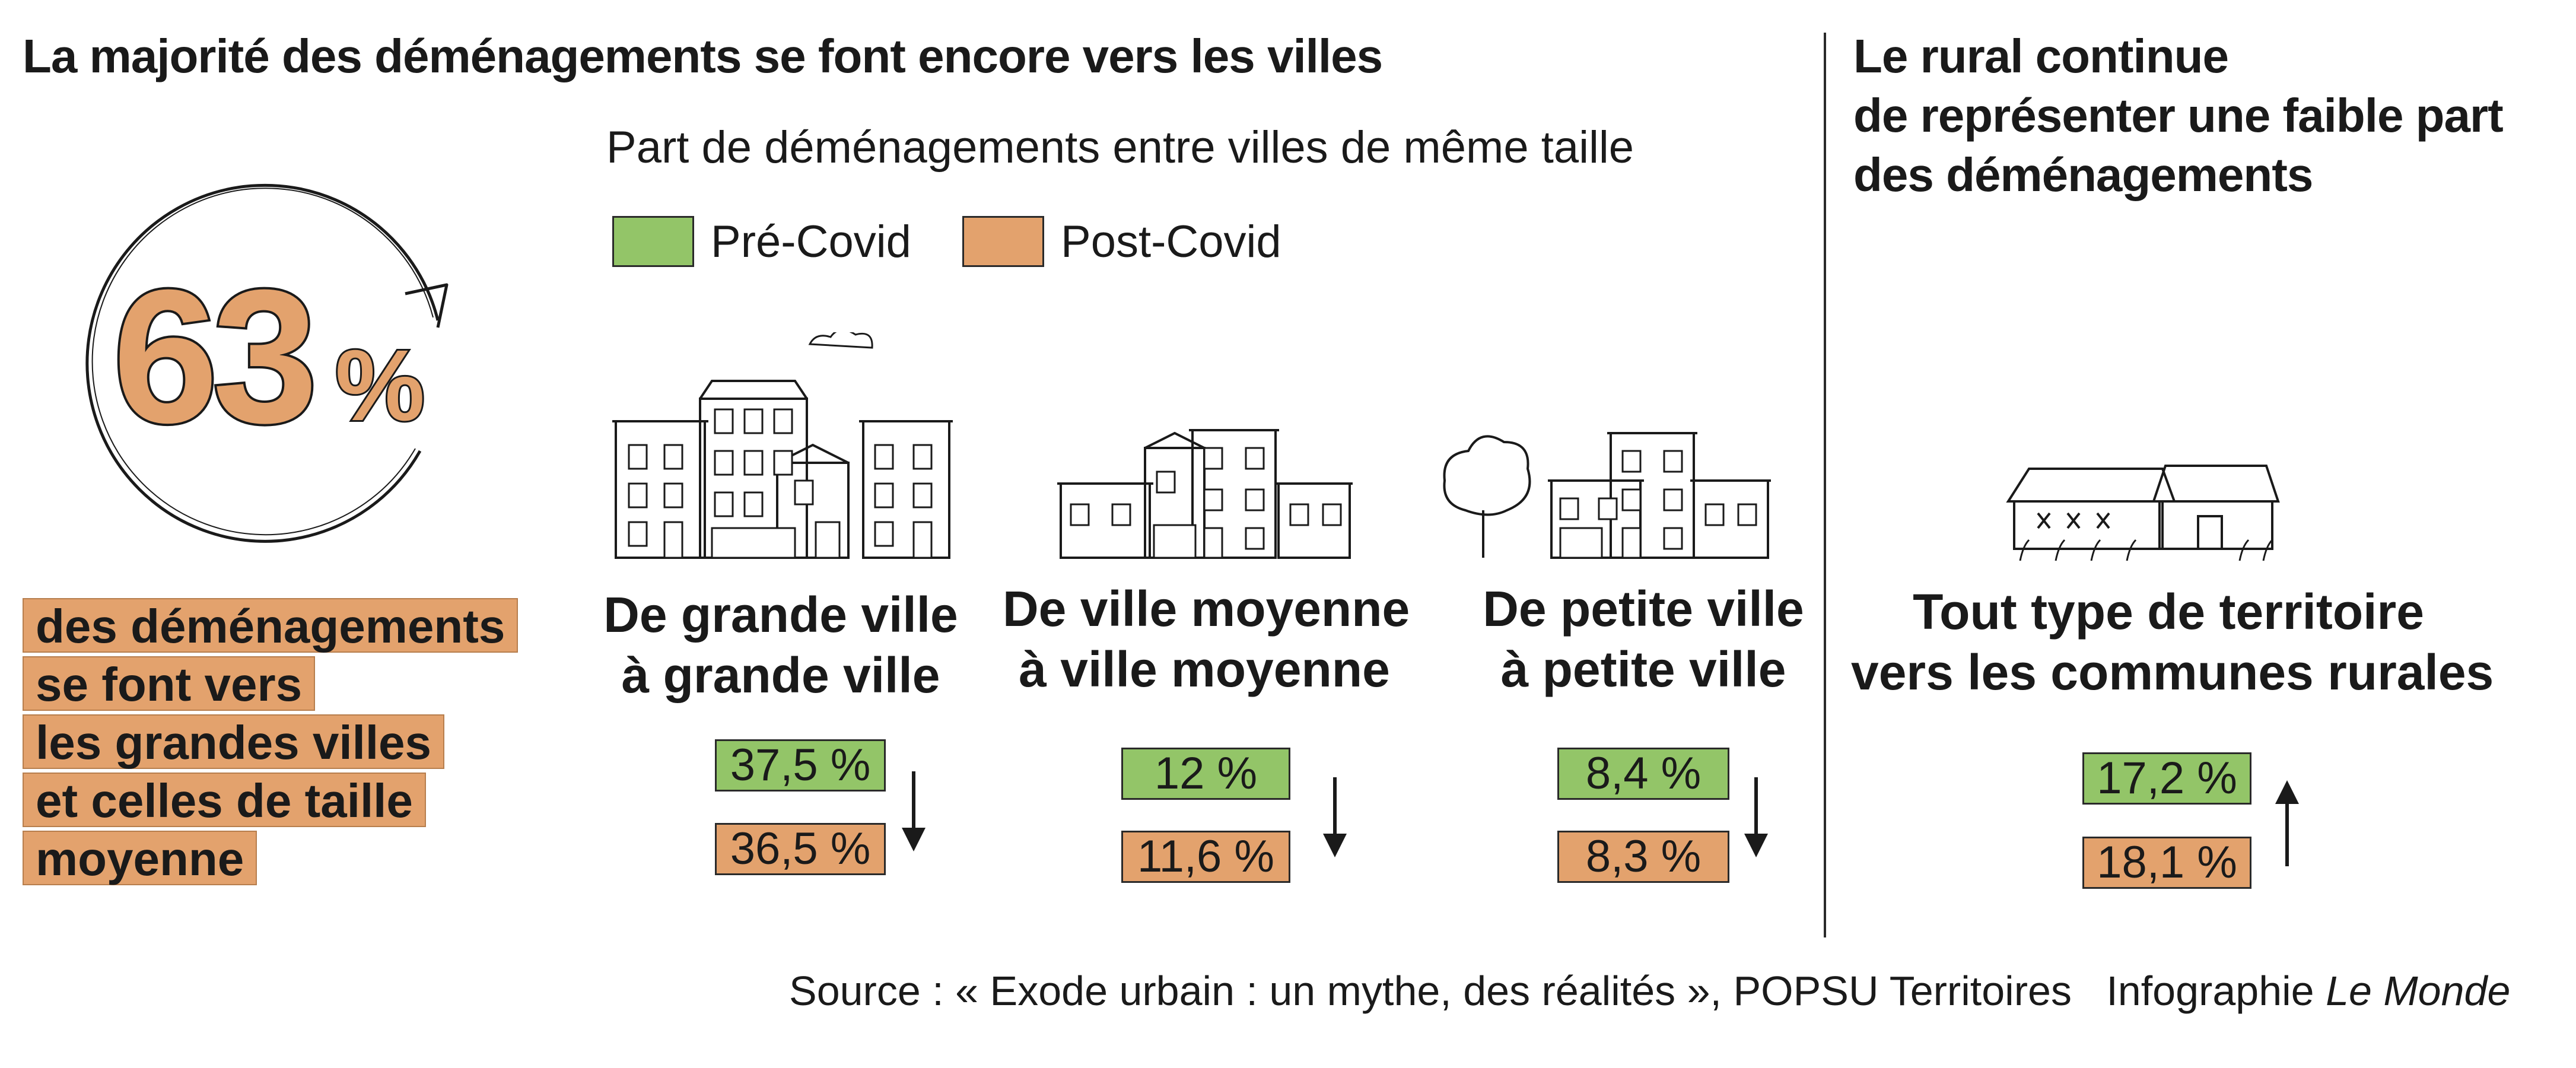  I want to click on section-divider, so click(1825, 485).